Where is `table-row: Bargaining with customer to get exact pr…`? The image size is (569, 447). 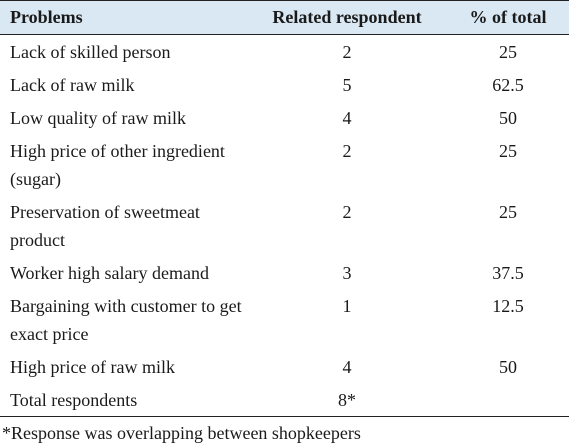
table-row: Bargaining with customer to get exact pr… is located at coordinates (284, 319).